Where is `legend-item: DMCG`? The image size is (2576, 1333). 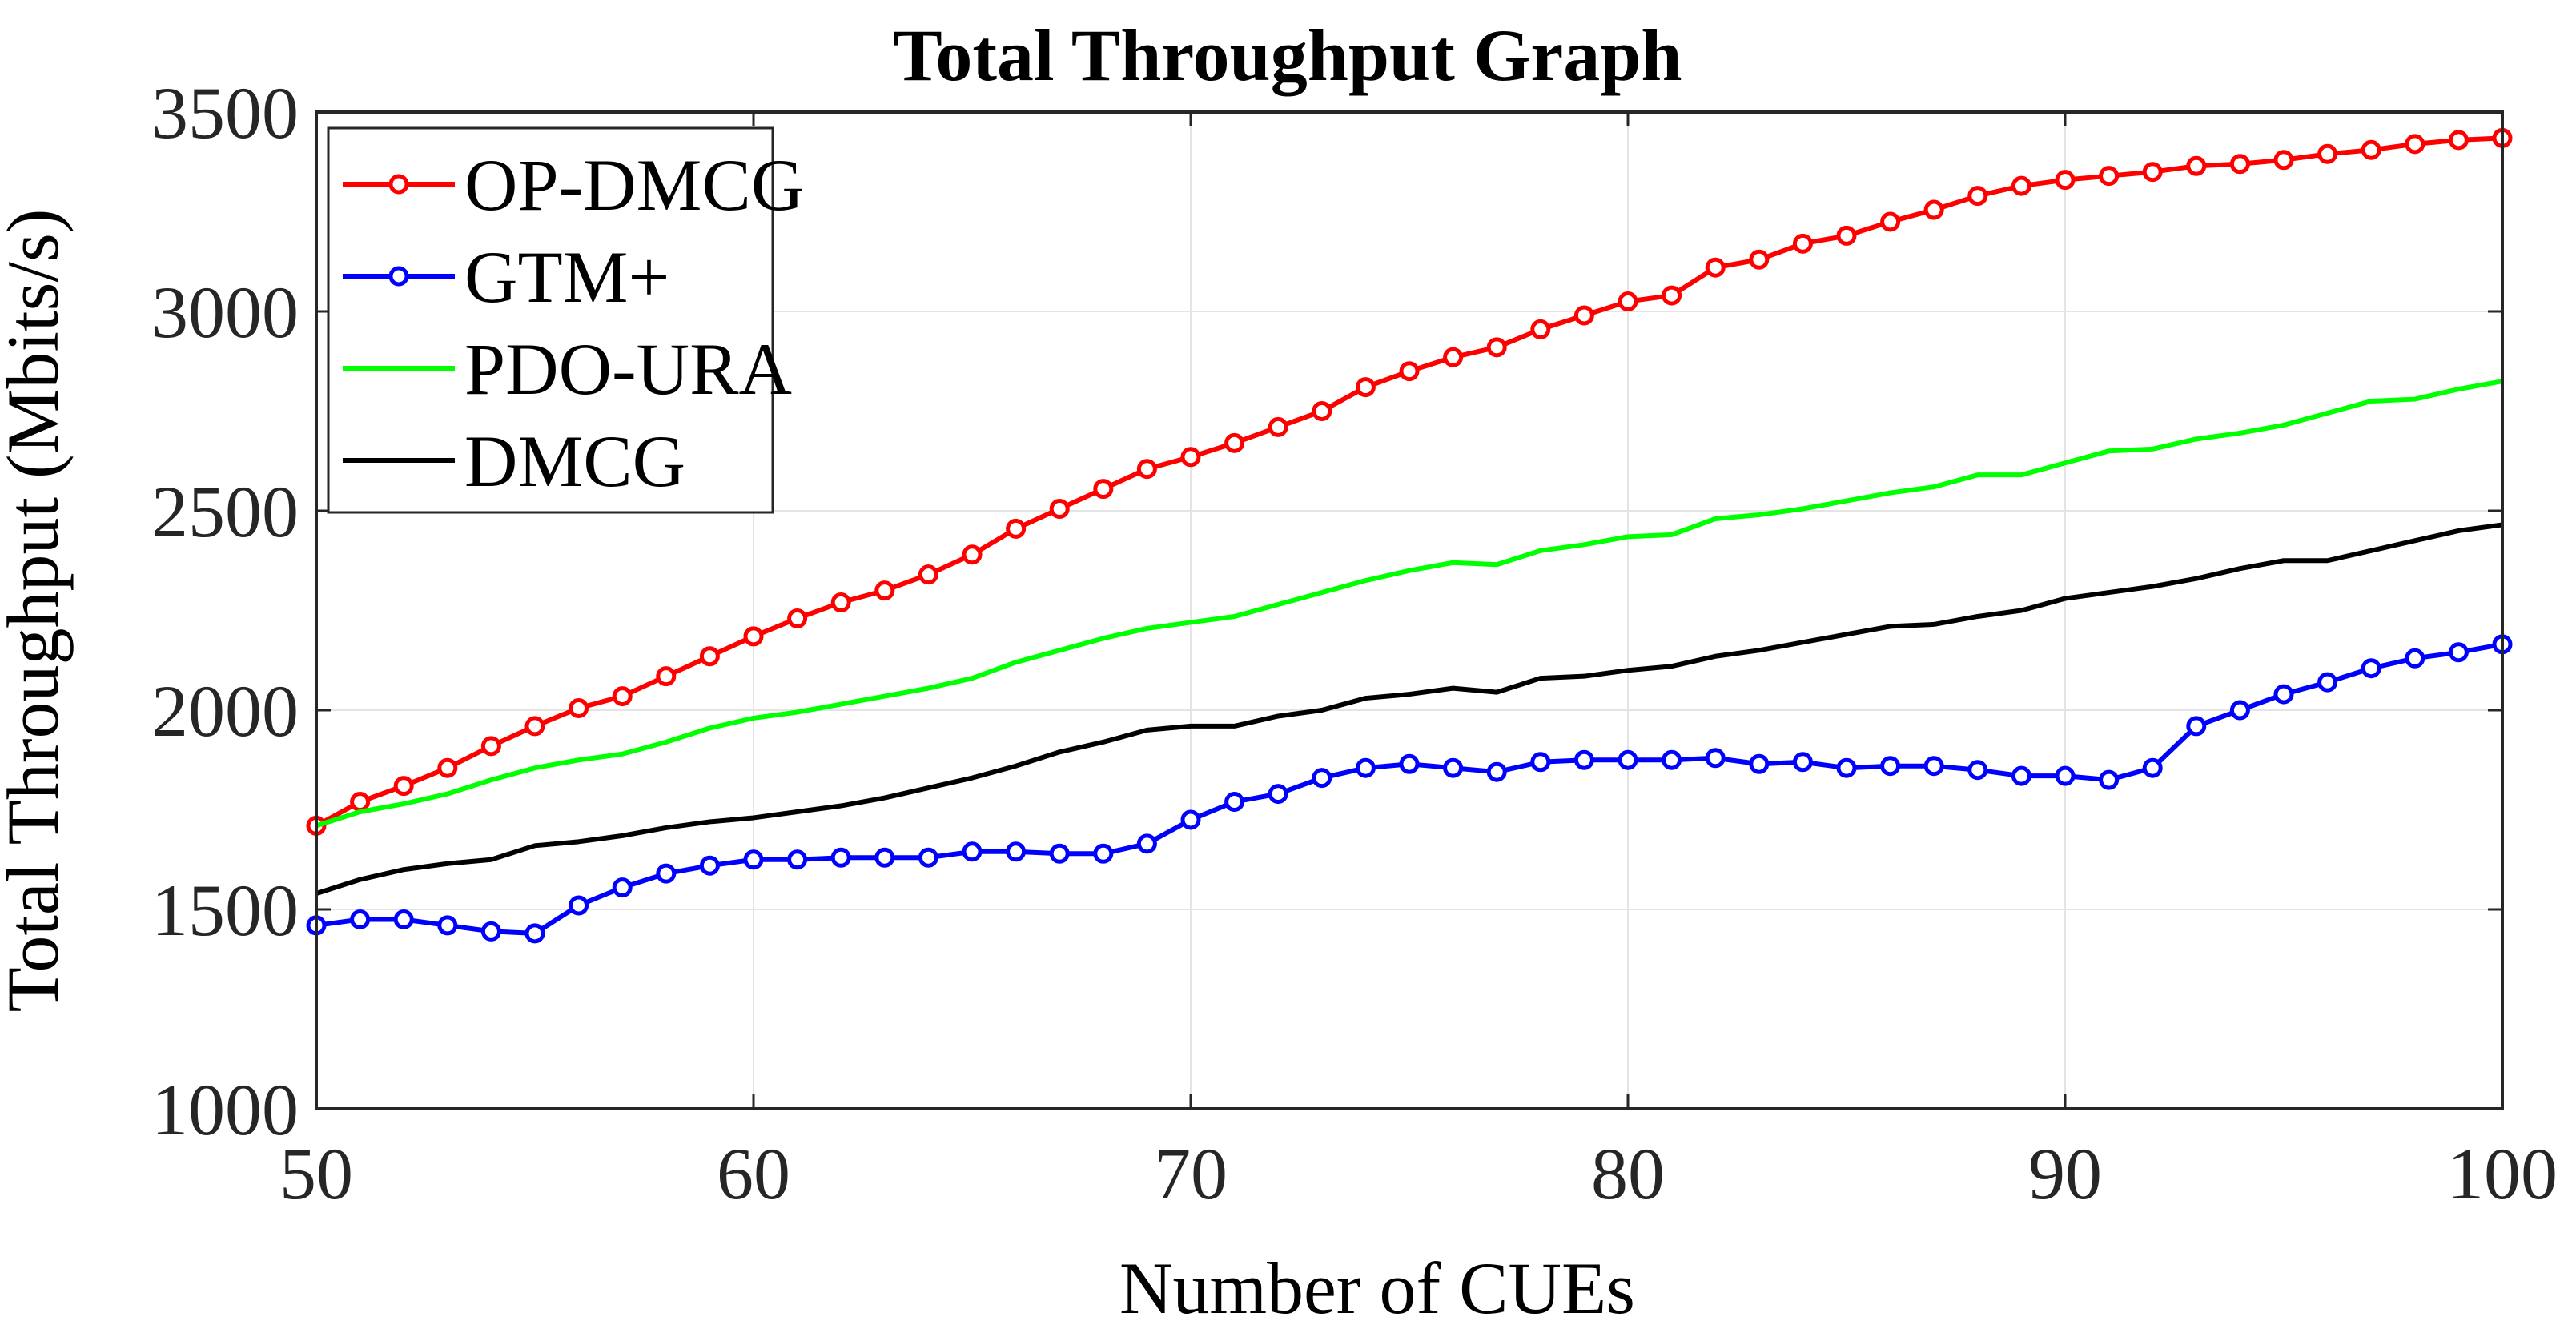
legend-item: DMCG is located at coordinates (514, 461).